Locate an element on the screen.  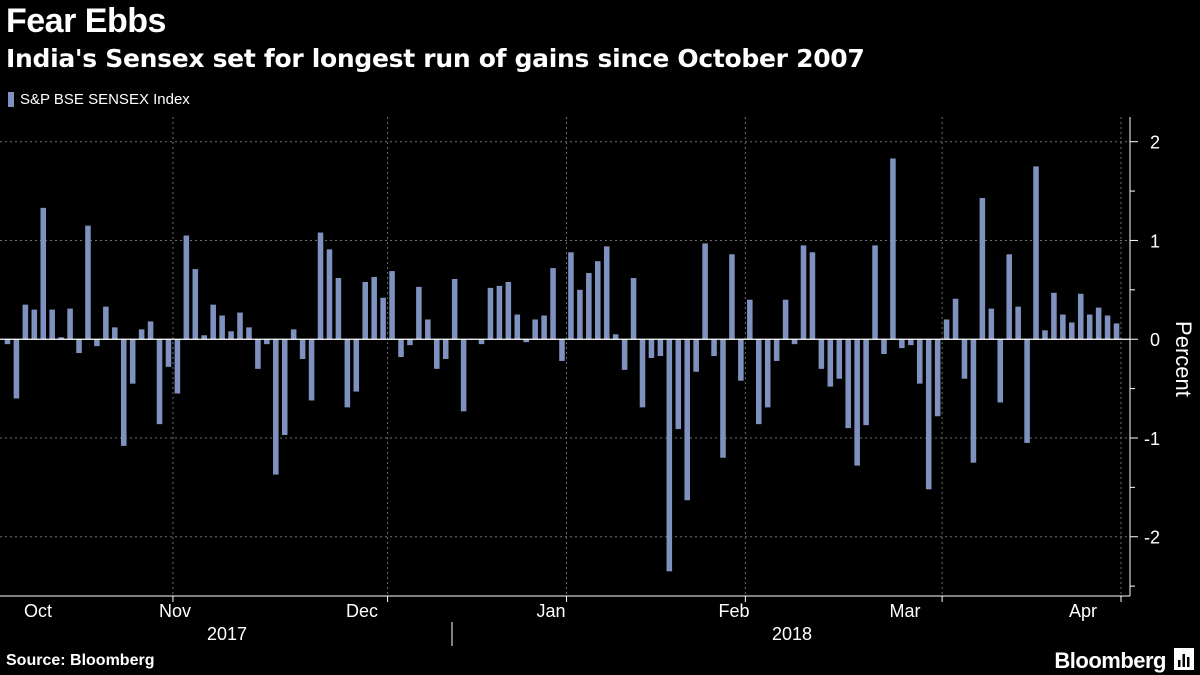
y-tick-label: 0 is located at coordinates (1155, 340).